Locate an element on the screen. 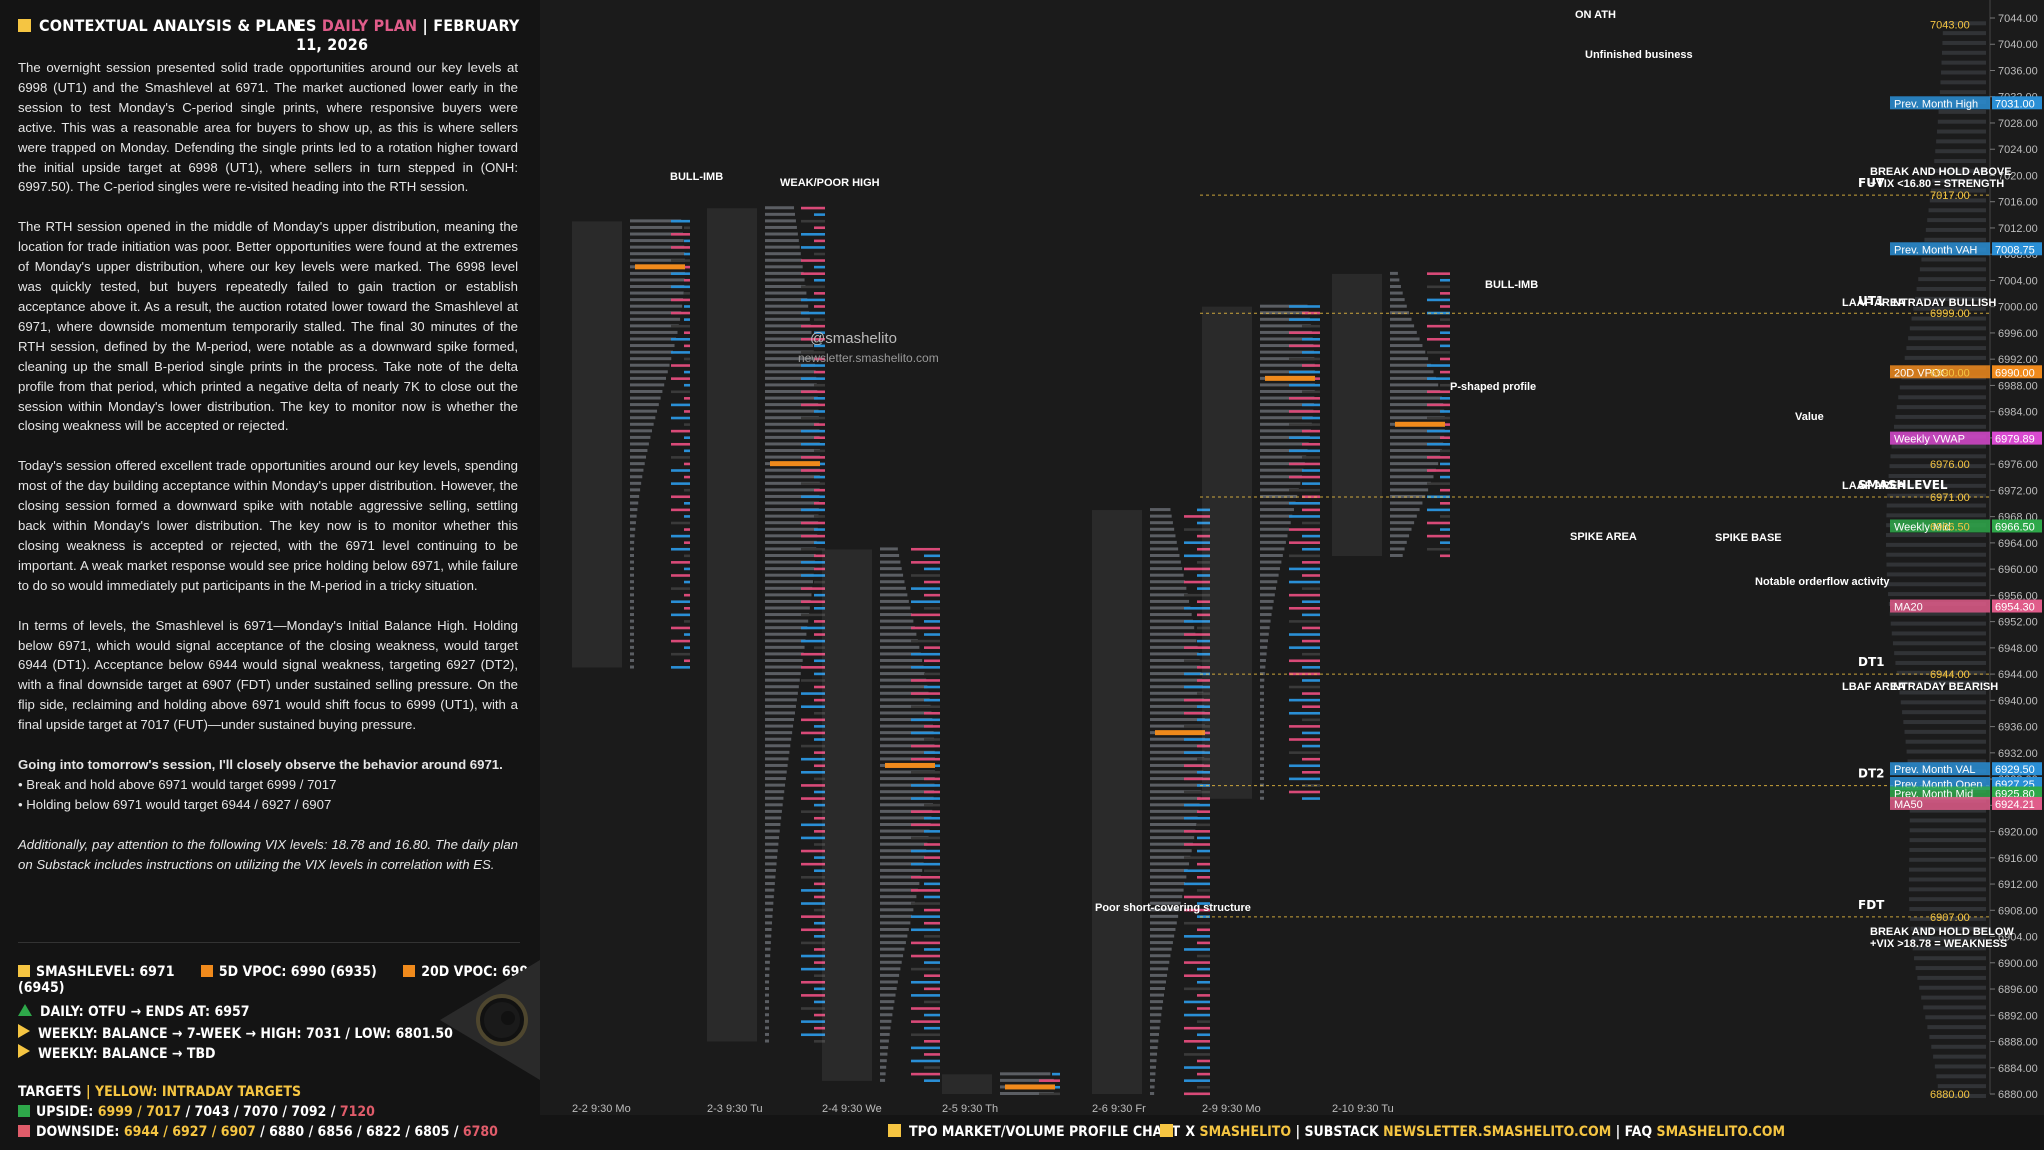 The width and height of the screenshot is (2044, 1150). legend-weekly-2: WEEKLY: BALANCE → TBD is located at coordinates (117, 1053).